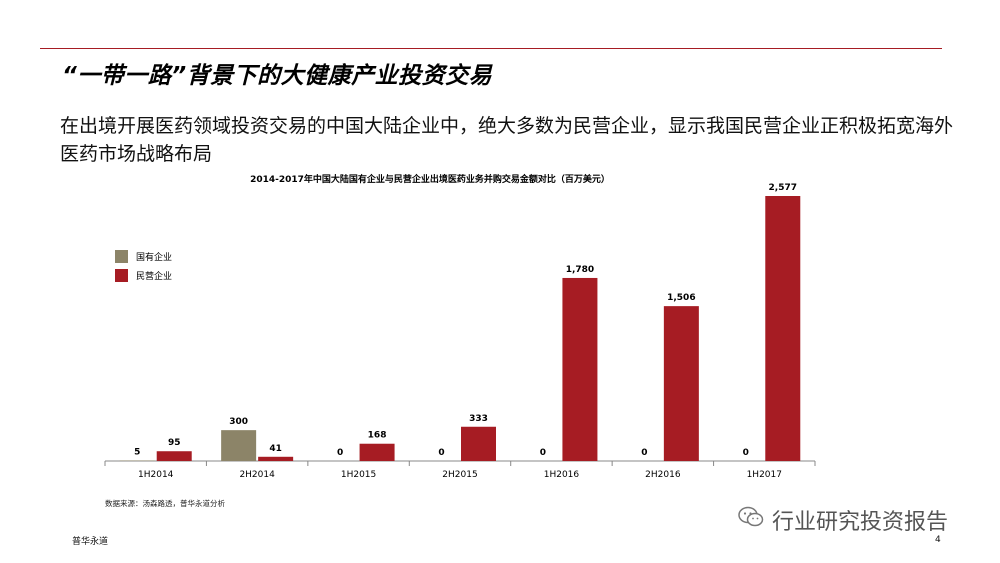  I want to click on watermark-text: 行业研究投资报告, so click(860, 522).